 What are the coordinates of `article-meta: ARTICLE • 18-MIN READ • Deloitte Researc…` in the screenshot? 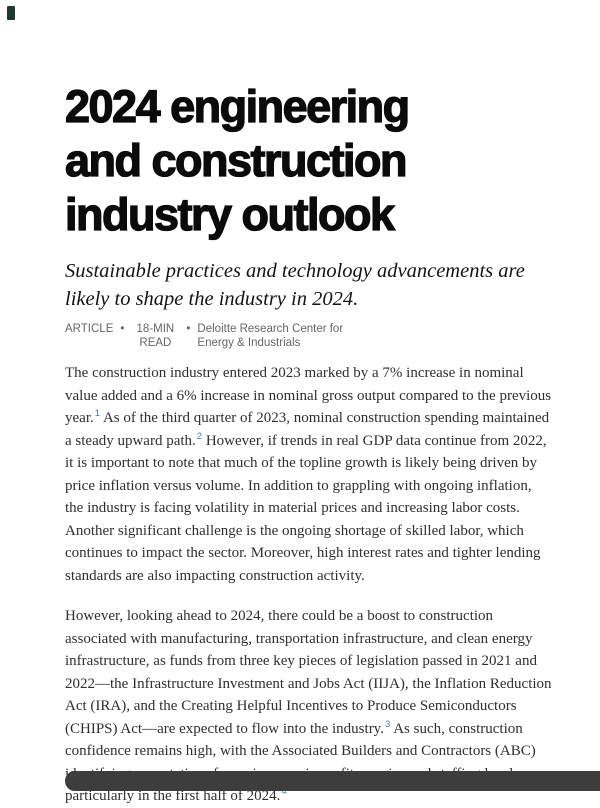 It's located at (308, 336).